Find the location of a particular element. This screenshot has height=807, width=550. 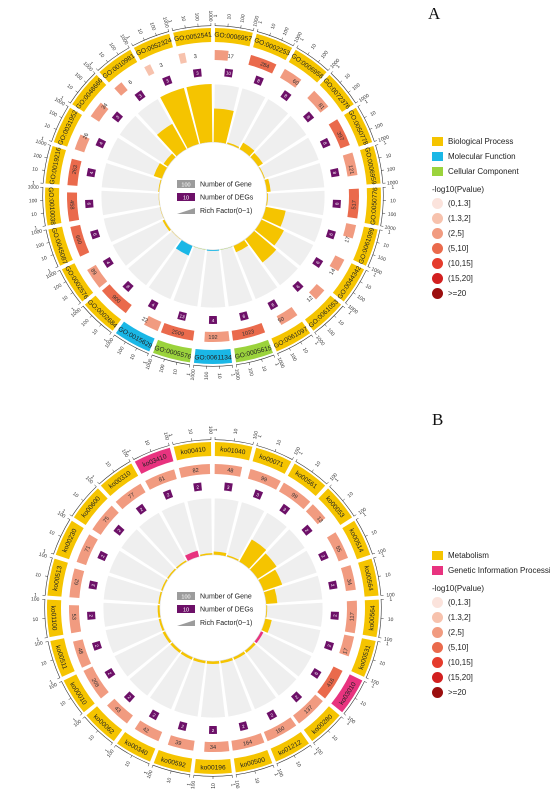

gene-count-label: 82 is located at coordinates (195, 471).